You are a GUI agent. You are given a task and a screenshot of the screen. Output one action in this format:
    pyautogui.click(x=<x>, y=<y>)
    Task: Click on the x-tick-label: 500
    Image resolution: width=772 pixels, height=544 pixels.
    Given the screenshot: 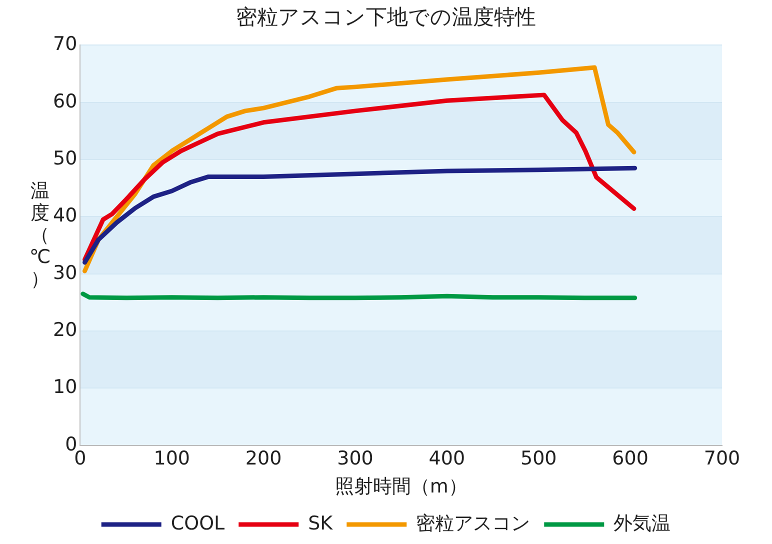 What is the action you would take?
    pyautogui.click(x=538, y=459)
    